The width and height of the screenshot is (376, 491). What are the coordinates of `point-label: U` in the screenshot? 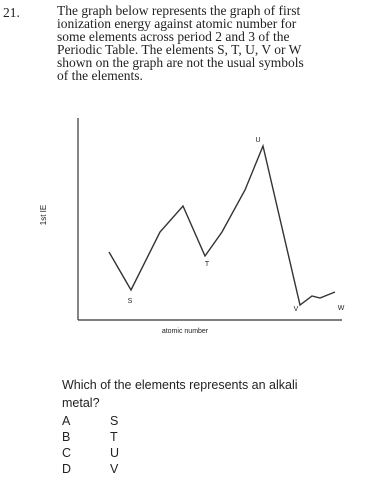 It's located at (257, 140).